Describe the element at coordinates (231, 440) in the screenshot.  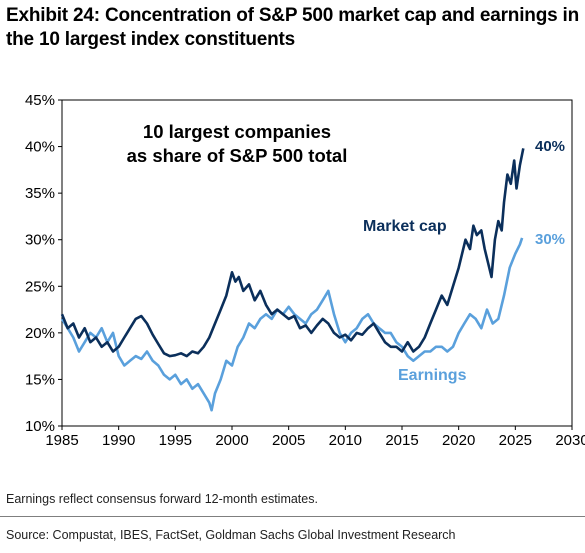
I see `x-tick-label: 2000` at that location.